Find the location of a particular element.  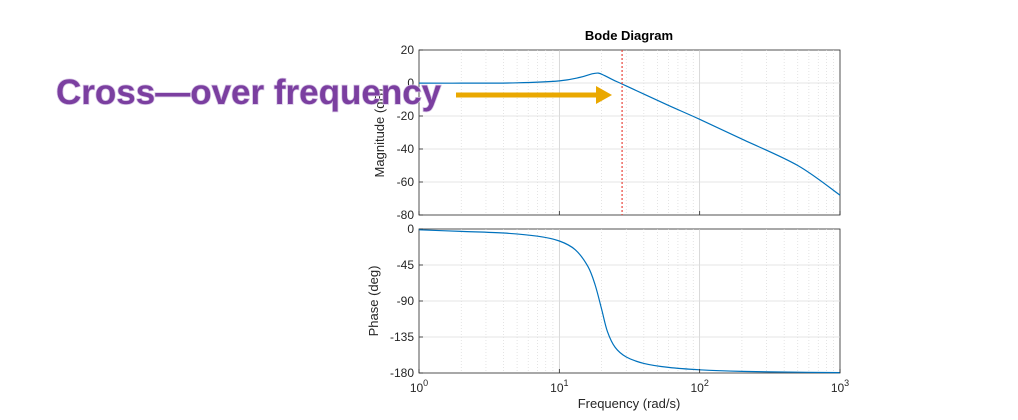

y-tick-label: -60 is located at coordinates (406, 182).